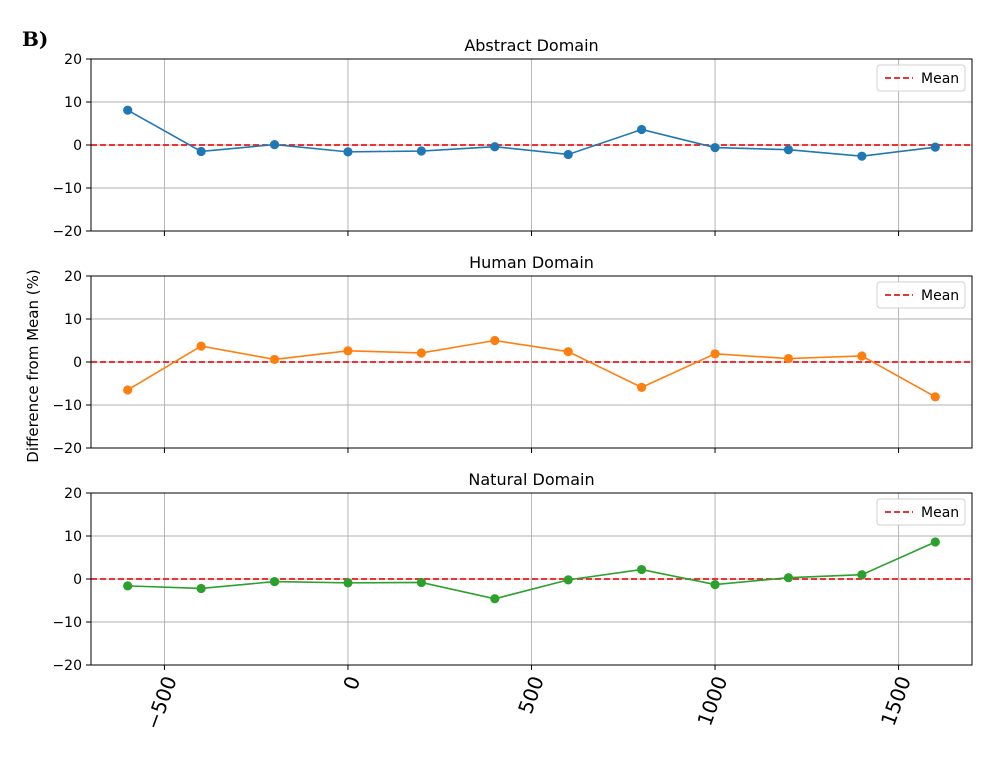 This screenshot has height=763, width=1000. What do you see at coordinates (531, 695) in the screenshot?
I see `x-tick-label: 500` at bounding box center [531, 695].